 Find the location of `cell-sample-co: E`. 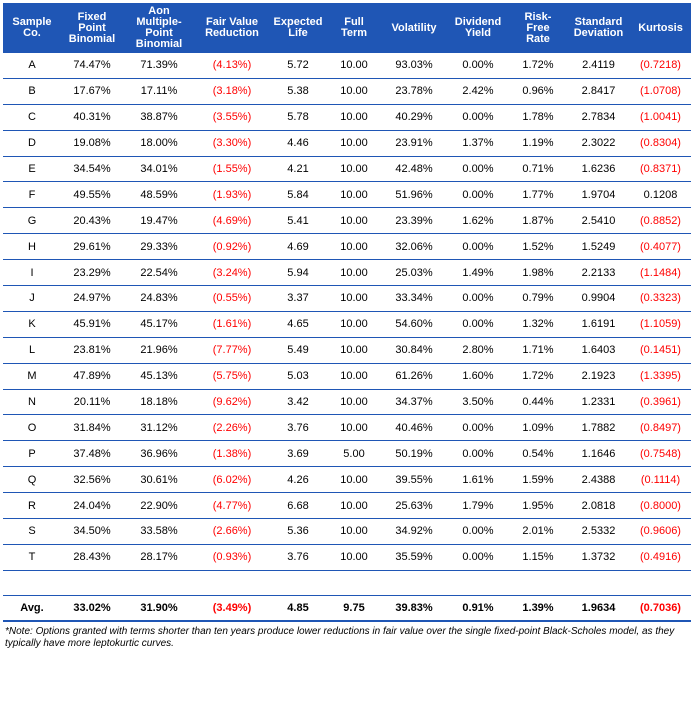

cell-sample-co: E is located at coordinates (32, 169).